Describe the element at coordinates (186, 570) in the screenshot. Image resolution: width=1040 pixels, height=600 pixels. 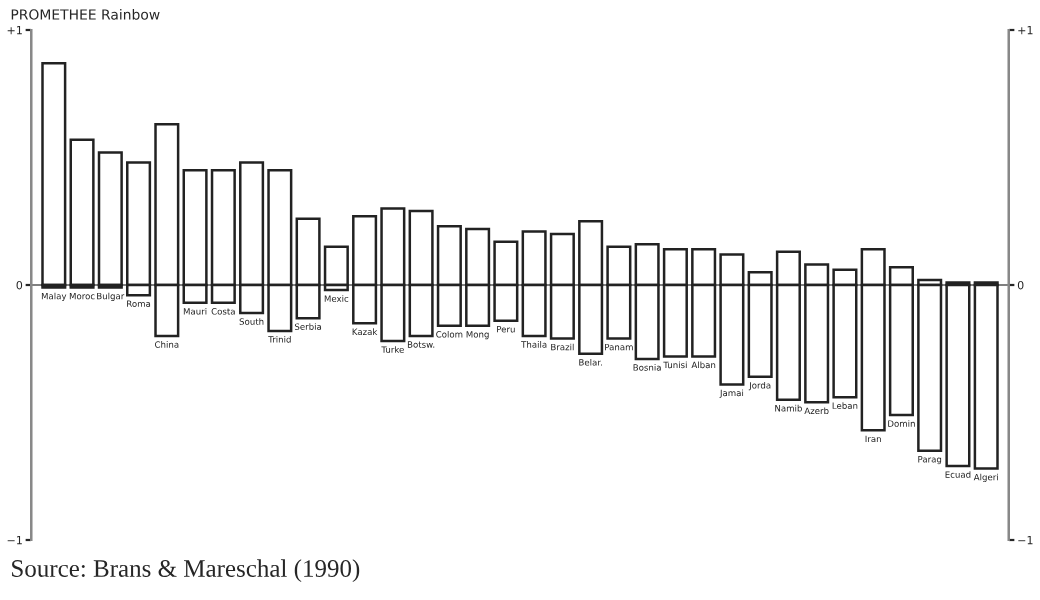
I see `source-note: Source: Brans & Mareschal (1990)` at that location.